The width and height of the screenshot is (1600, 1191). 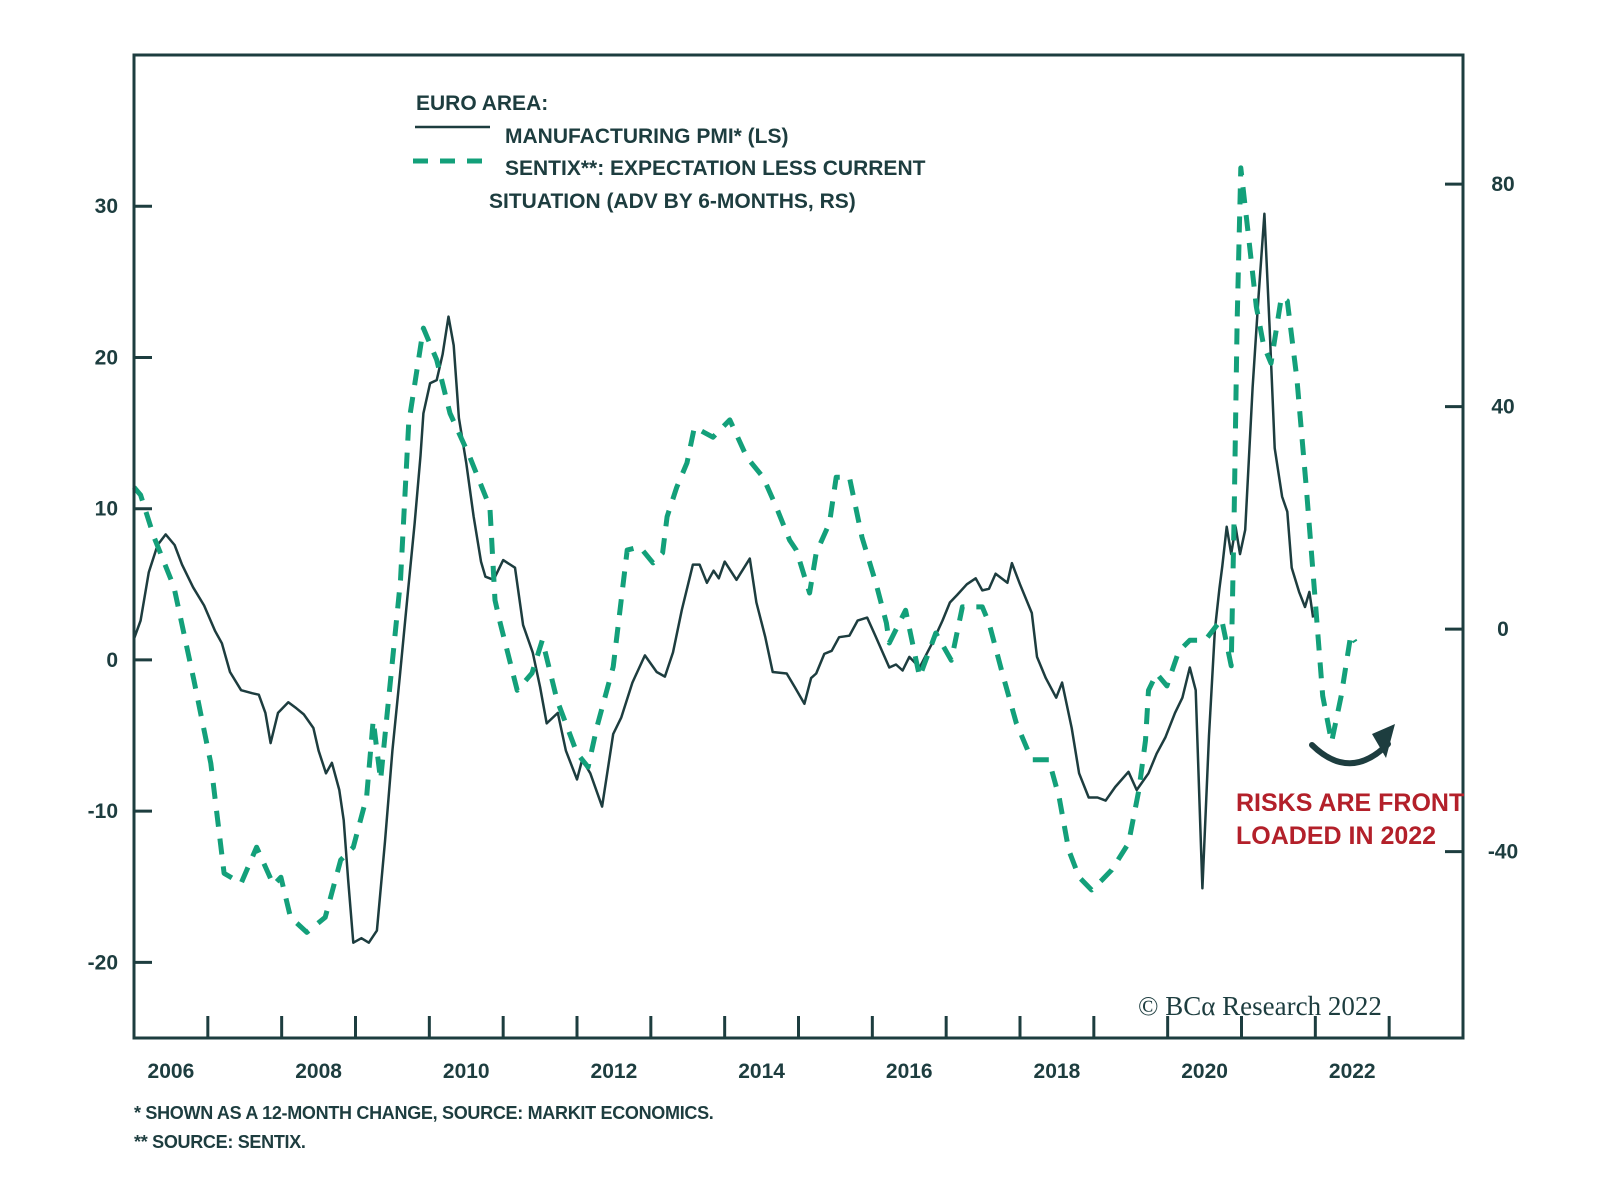 I want to click on legend-label-sentix-line2: SITUATION (ADV BY 6-MONTHS, RS), so click(x=672, y=201).